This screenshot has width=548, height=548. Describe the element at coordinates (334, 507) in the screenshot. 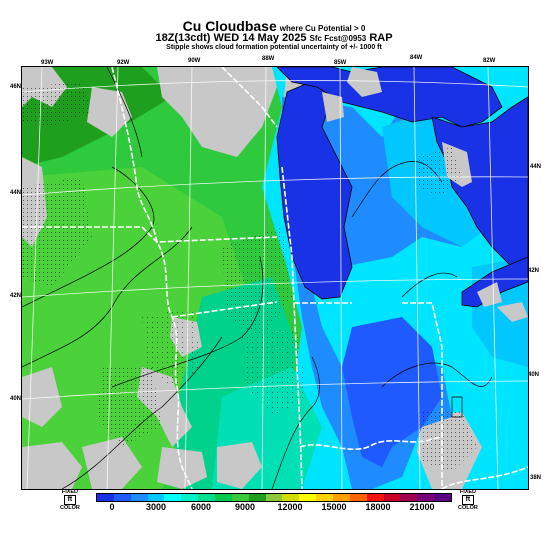

I see `legend-label: 15000` at that location.